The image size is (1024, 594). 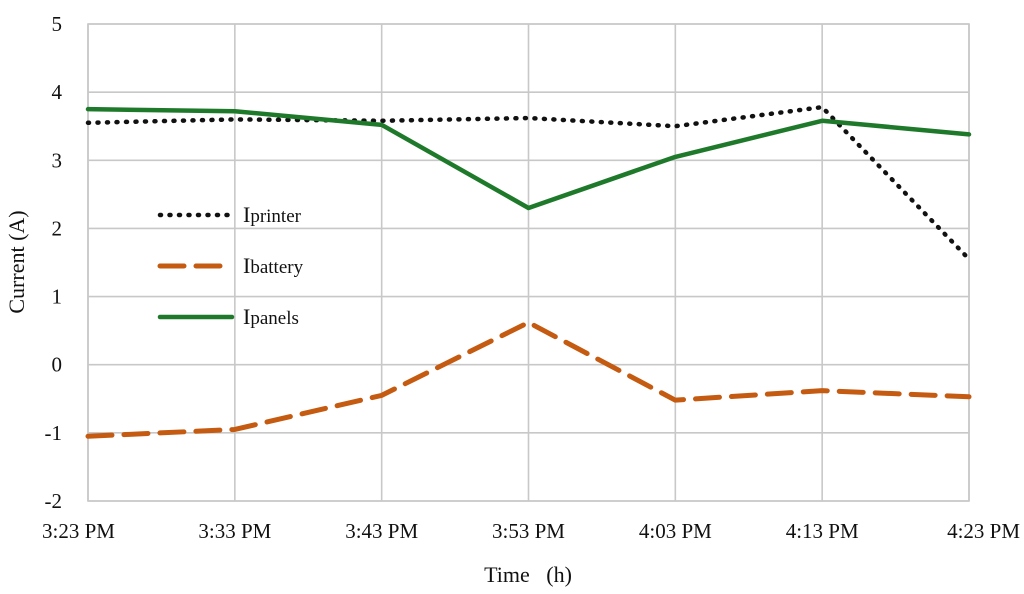 What do you see at coordinates (57, 228) in the screenshot?
I see `y-tick-label: 2` at bounding box center [57, 228].